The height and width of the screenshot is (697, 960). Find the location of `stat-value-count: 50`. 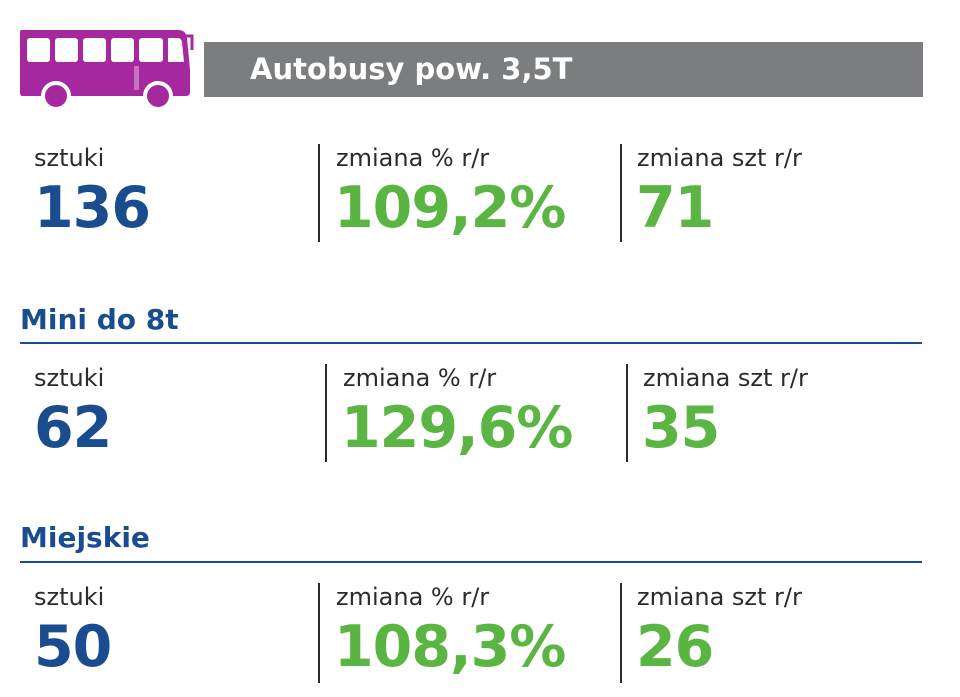

stat-value-count: 50 is located at coordinates (73, 647).